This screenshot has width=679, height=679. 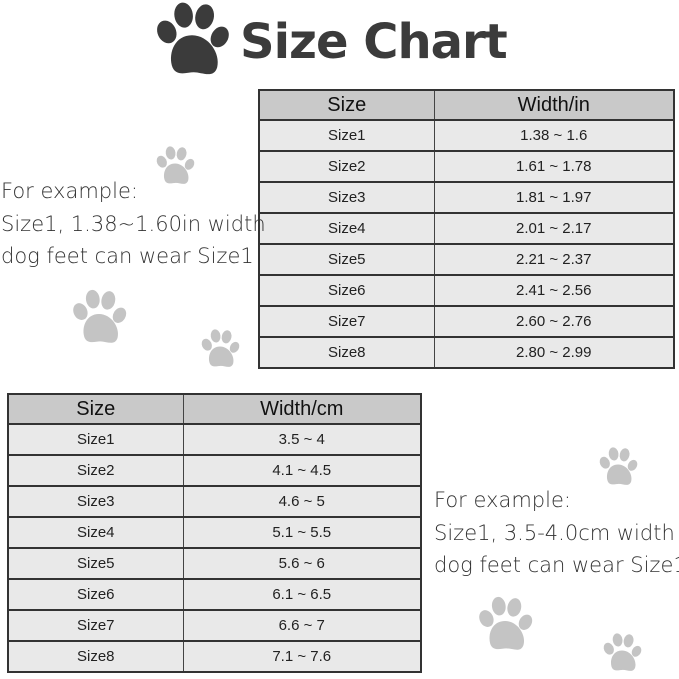 What do you see at coordinates (554, 321) in the screenshot?
I see `width-cell: 2.60 ~ 2.76` at bounding box center [554, 321].